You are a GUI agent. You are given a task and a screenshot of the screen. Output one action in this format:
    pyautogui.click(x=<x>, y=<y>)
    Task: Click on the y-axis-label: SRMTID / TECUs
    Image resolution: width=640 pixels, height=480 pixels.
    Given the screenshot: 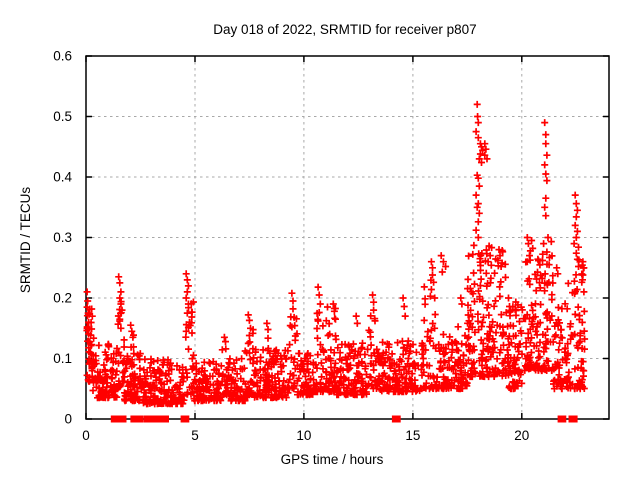 What is the action you would take?
    pyautogui.click(x=25, y=240)
    